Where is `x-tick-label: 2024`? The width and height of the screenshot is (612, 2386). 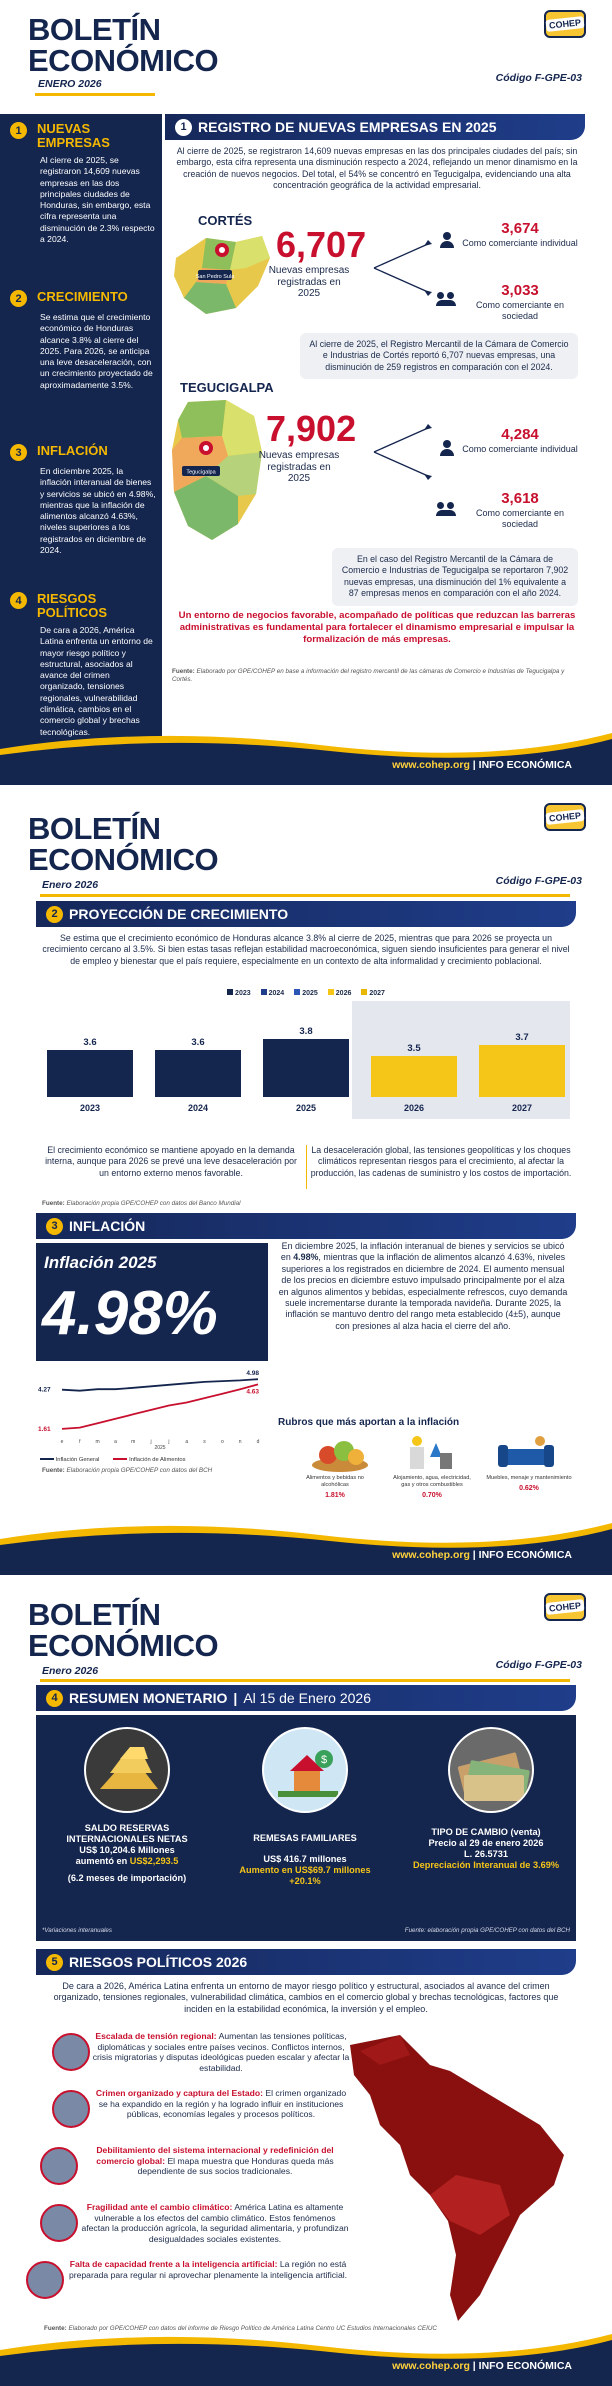
x-tick-label: 2024 is located at coordinates (198, 1108).